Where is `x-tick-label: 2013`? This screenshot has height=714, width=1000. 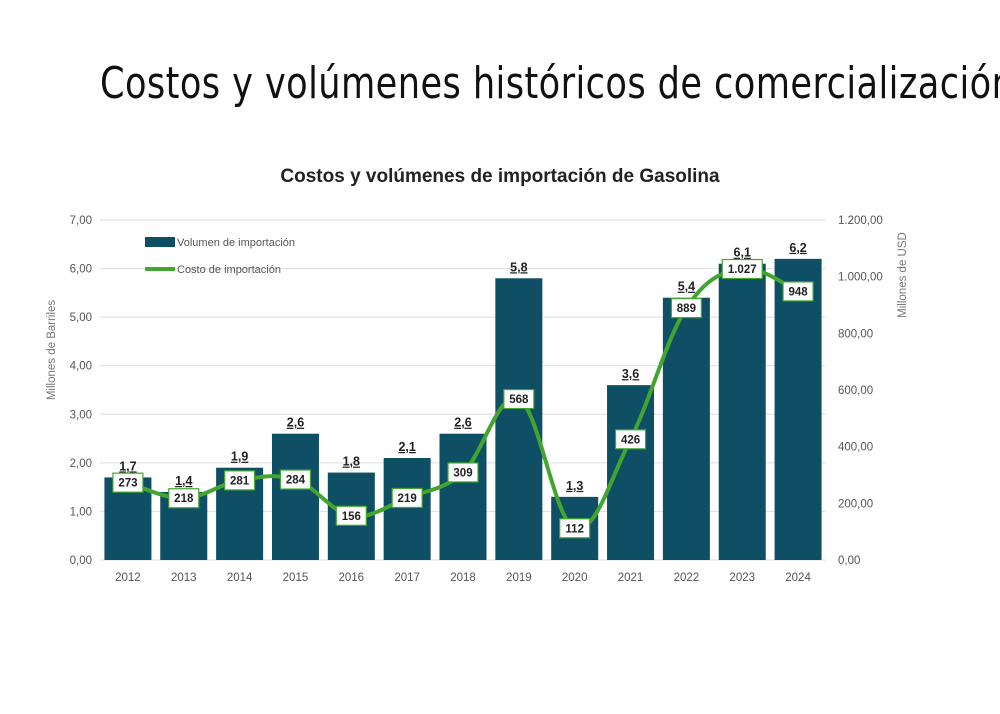 x-tick-label: 2013 is located at coordinates (184, 578).